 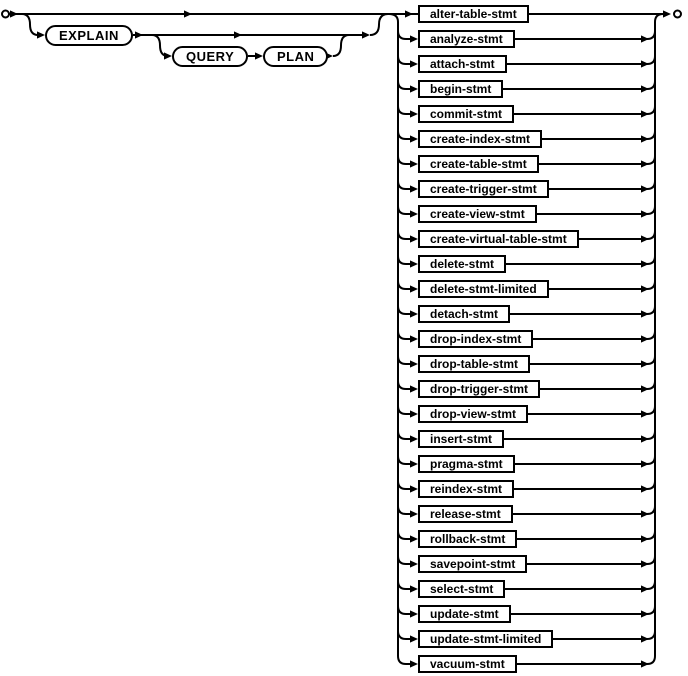 What do you see at coordinates (483, 189) in the screenshot?
I see `stmt-box-create-trigger-stmt: create-trigger-stmt` at bounding box center [483, 189].